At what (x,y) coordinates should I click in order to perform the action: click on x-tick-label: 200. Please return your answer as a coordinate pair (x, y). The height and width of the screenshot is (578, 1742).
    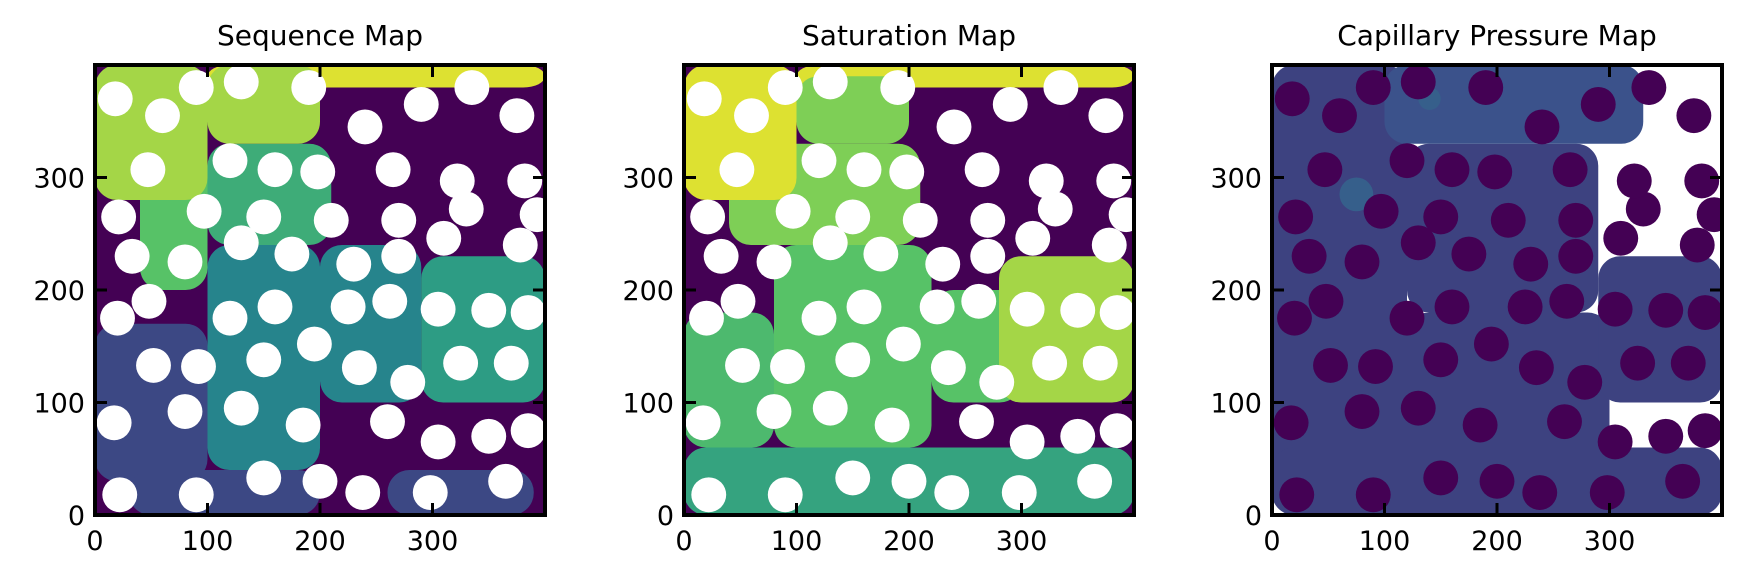
    Looking at the image, I should click on (320, 541).